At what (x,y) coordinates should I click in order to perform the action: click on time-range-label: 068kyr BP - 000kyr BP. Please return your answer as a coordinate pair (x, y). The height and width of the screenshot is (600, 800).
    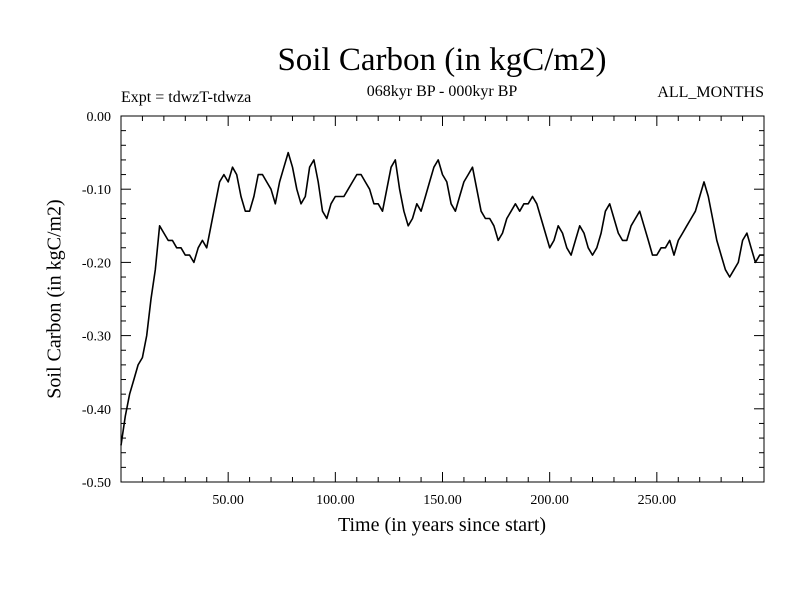
    Looking at the image, I should click on (442, 91).